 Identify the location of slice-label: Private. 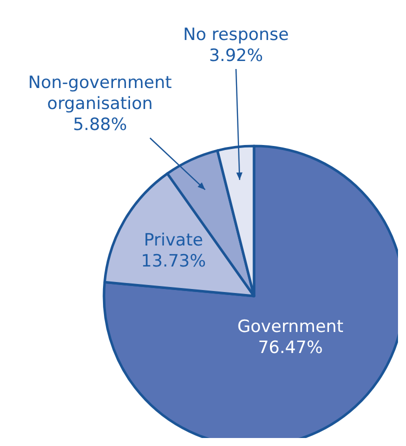
(174, 240).